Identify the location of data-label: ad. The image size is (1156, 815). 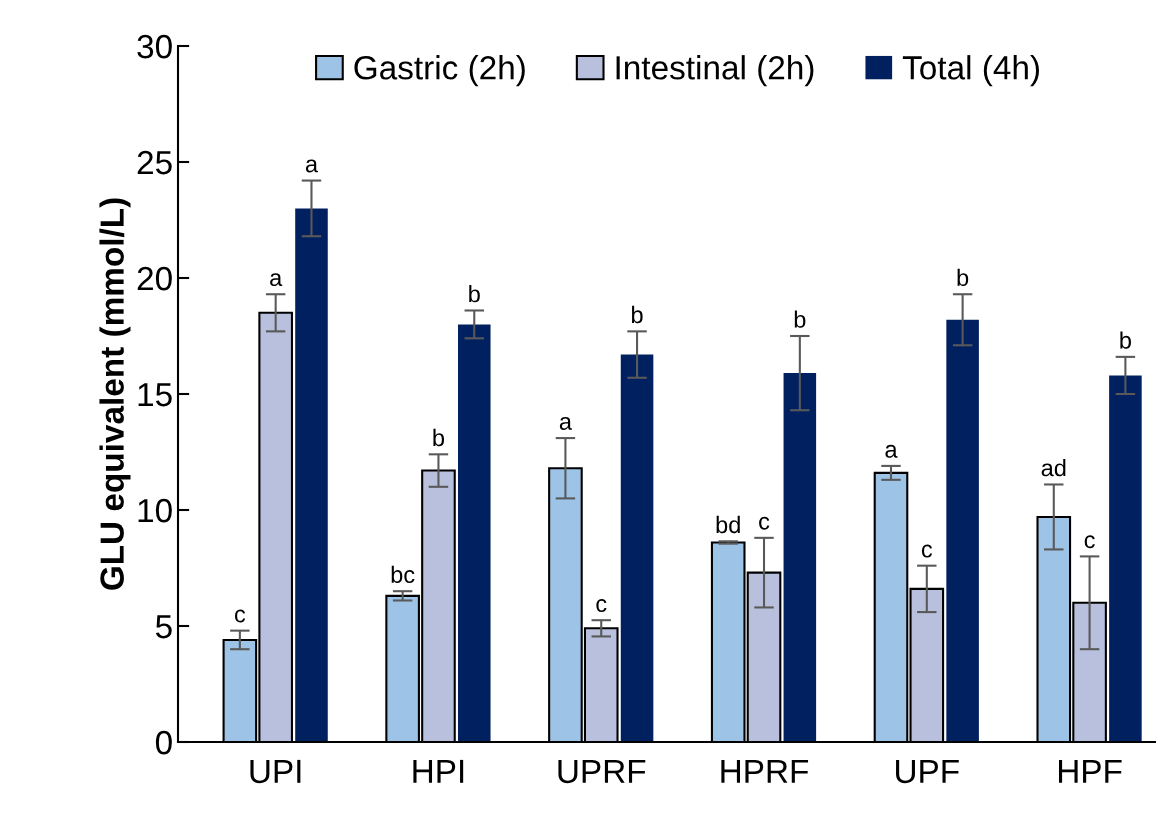
(1053, 467).